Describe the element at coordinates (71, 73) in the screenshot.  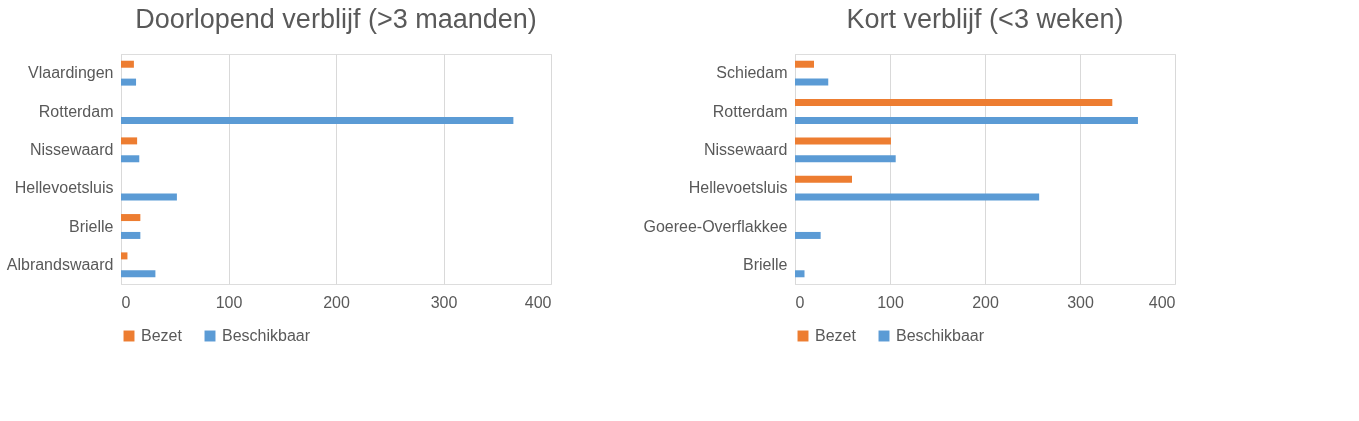
I see `y-tick-label: Vlaardingen` at that location.